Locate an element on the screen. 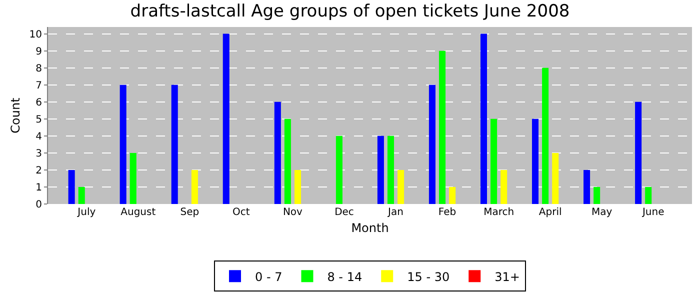  y-tick-label: 10 is located at coordinates (35, 34).